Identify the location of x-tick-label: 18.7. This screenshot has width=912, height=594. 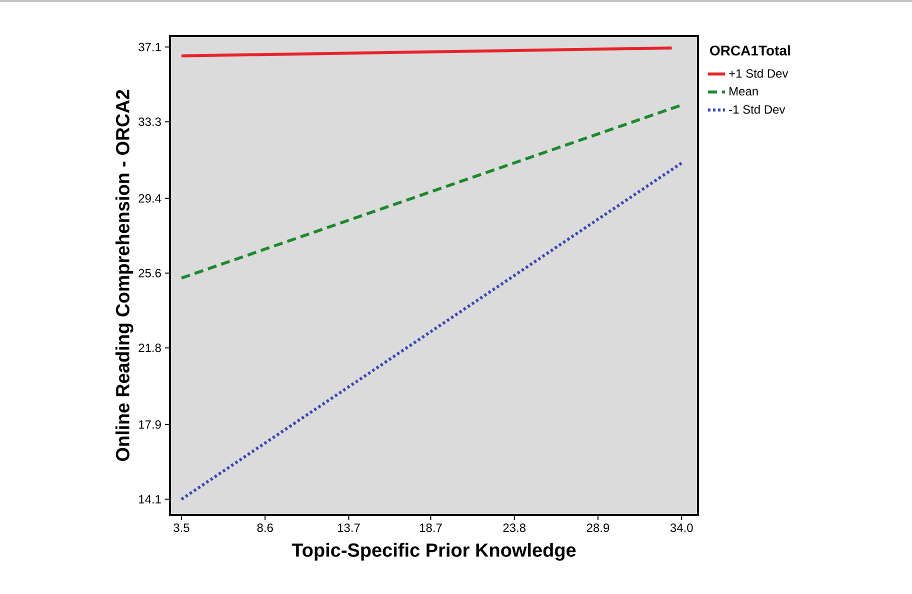
(431, 528).